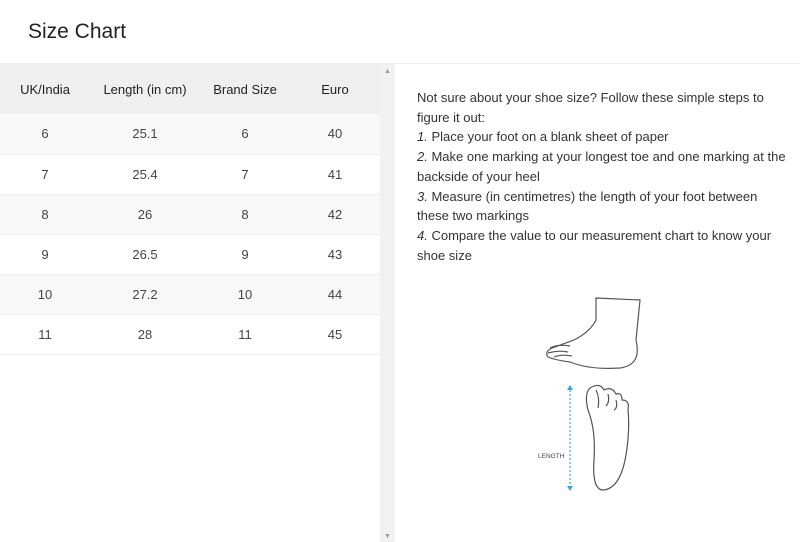  What do you see at coordinates (145, 174) in the screenshot?
I see `table-cell: 25.4` at bounding box center [145, 174].